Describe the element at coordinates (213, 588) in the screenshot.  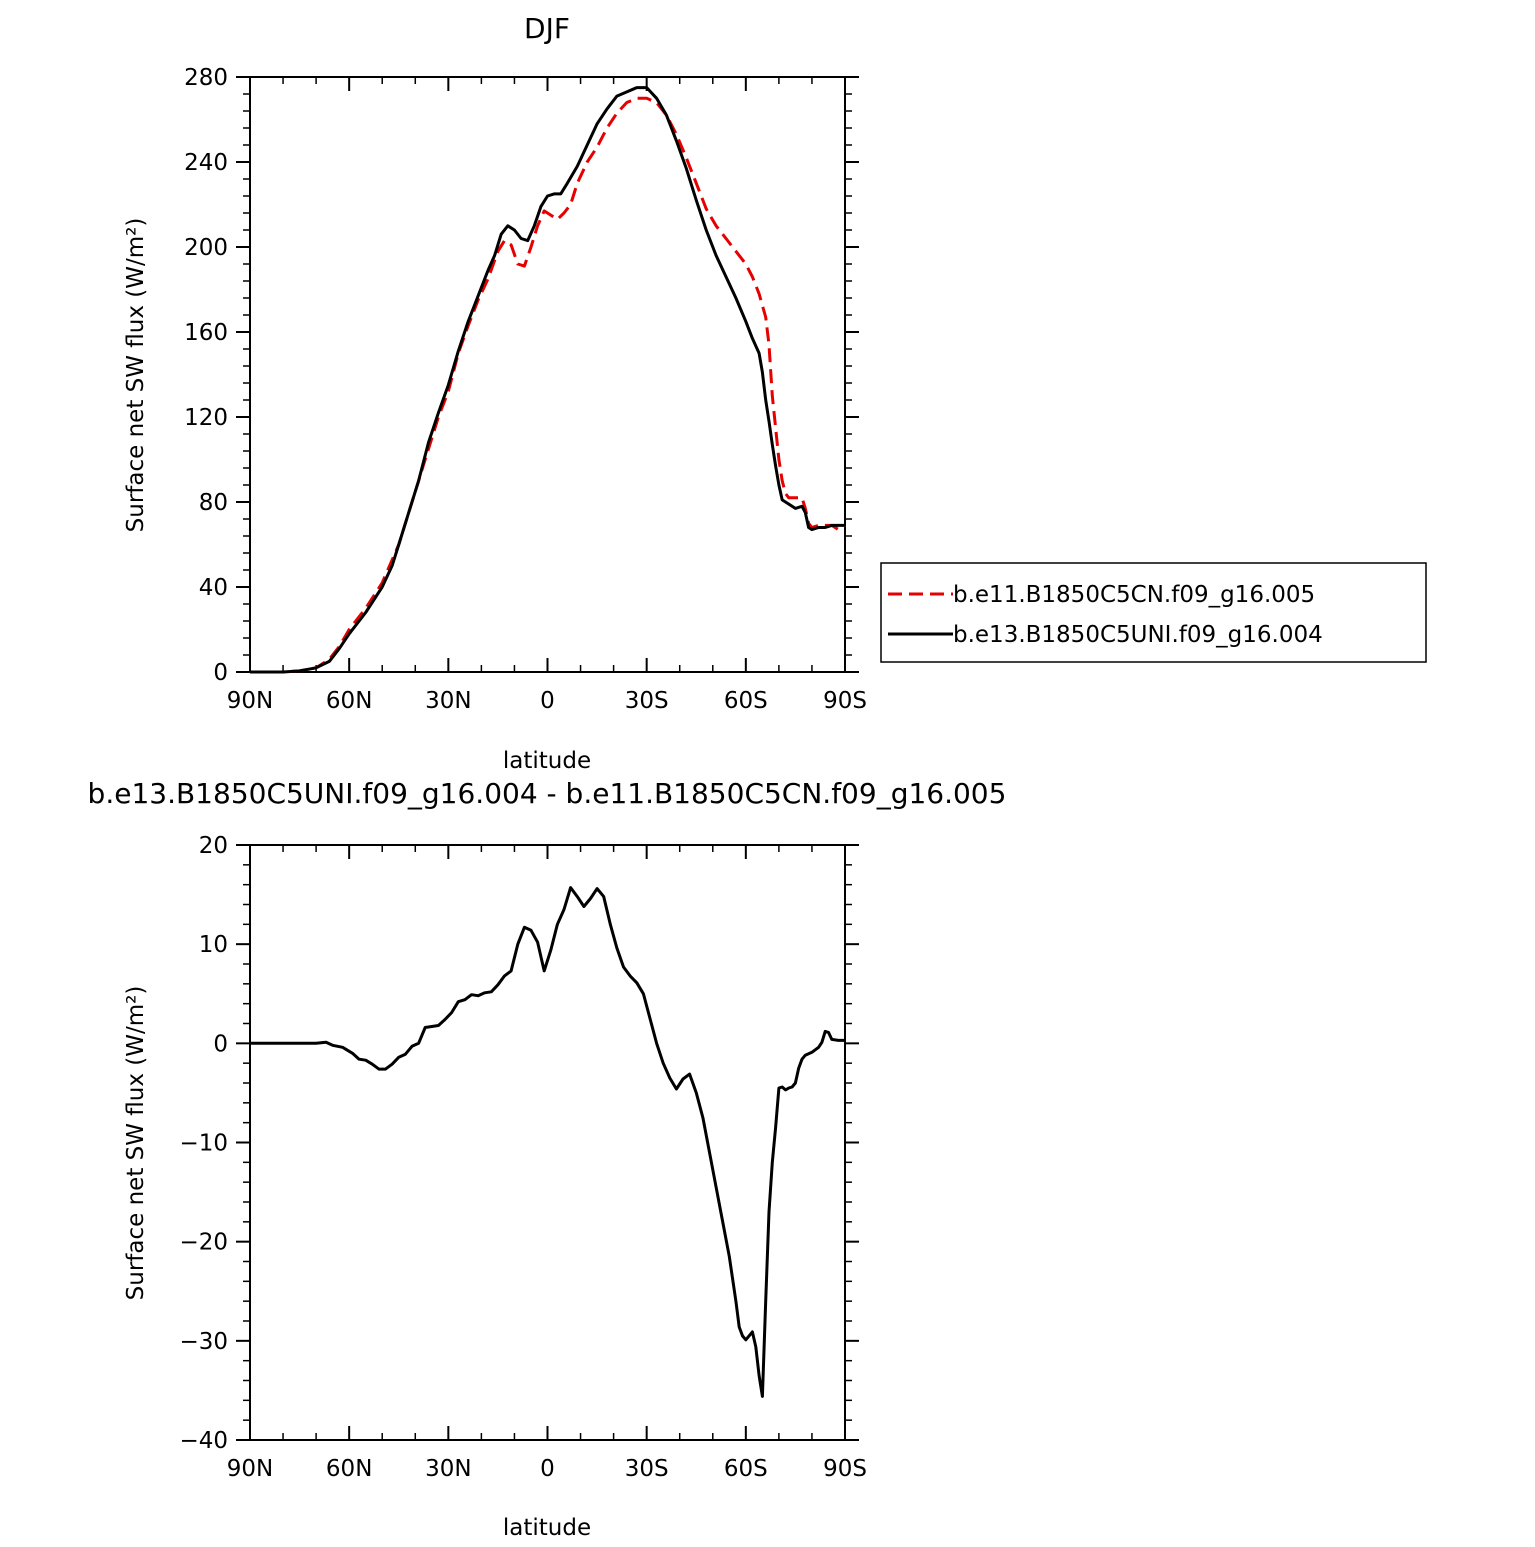
I see `y-tick-label: 40` at that location.